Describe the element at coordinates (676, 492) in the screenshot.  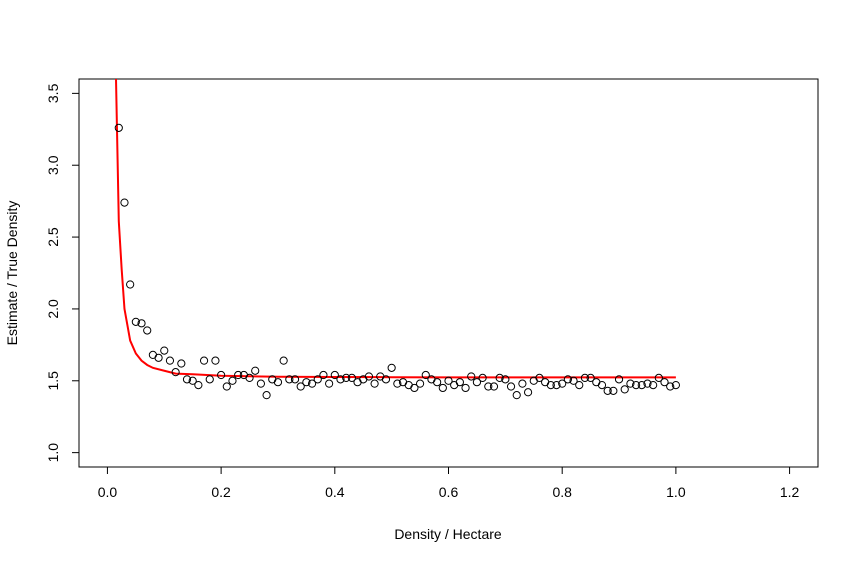
I see `x-tick-label: 1.0` at that location.